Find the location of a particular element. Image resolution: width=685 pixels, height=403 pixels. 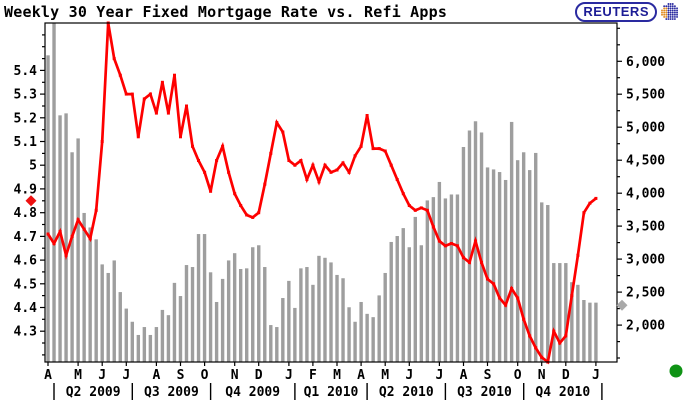

month-label: D is located at coordinates (259, 375).